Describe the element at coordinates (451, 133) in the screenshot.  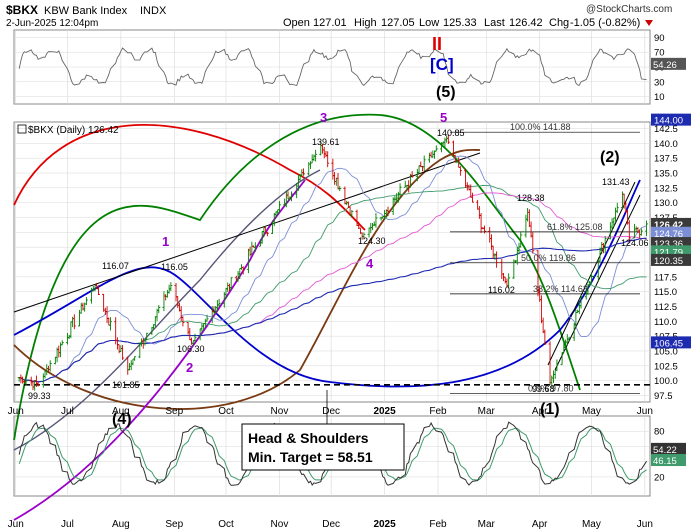
I see `price-label: 140.85` at that location.